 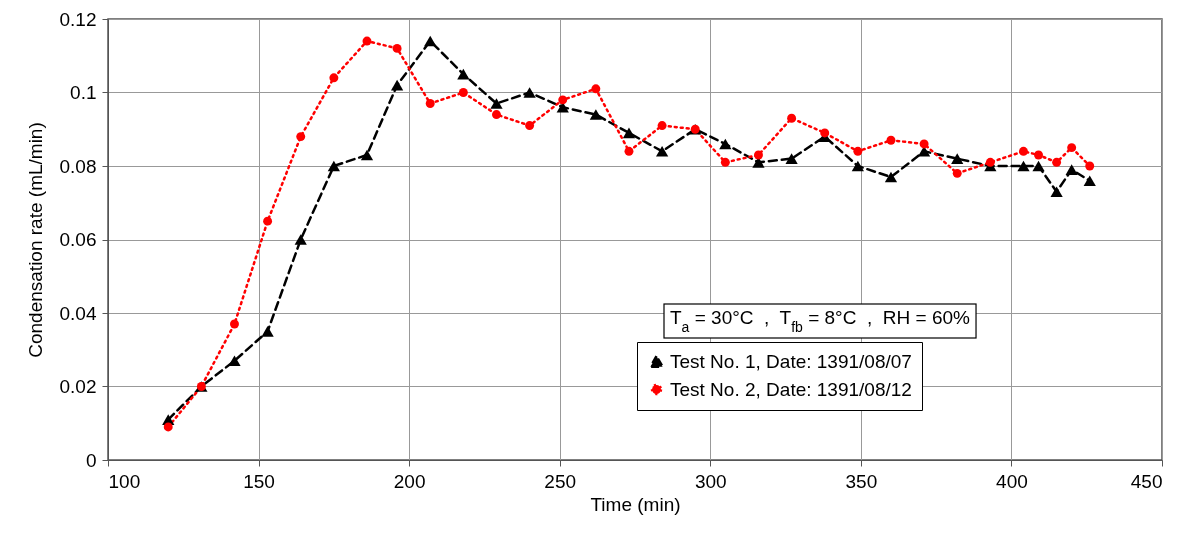 I want to click on x-tick-label: 100, so click(x=124, y=481).